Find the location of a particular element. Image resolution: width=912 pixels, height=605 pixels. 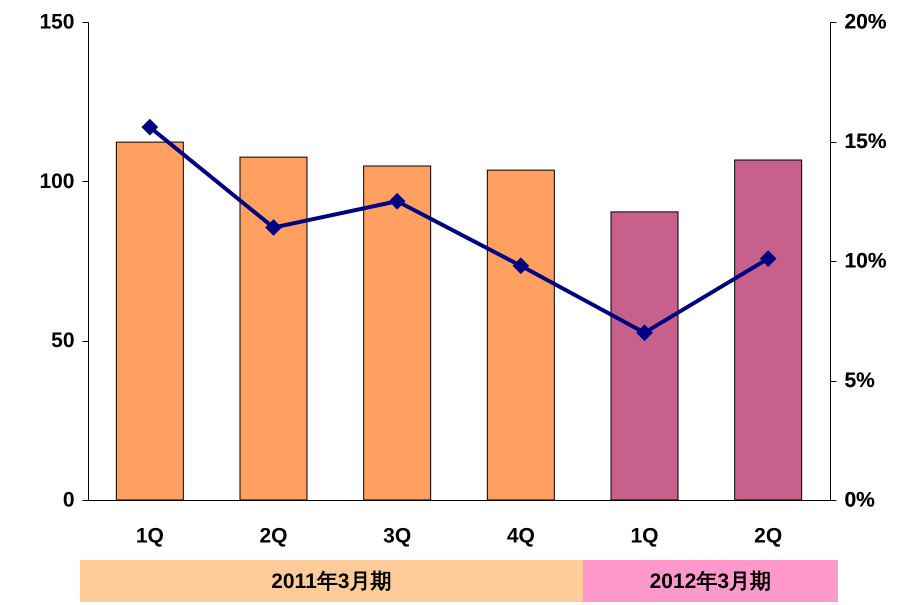

y-tick-label: 100 is located at coordinates (56, 181).